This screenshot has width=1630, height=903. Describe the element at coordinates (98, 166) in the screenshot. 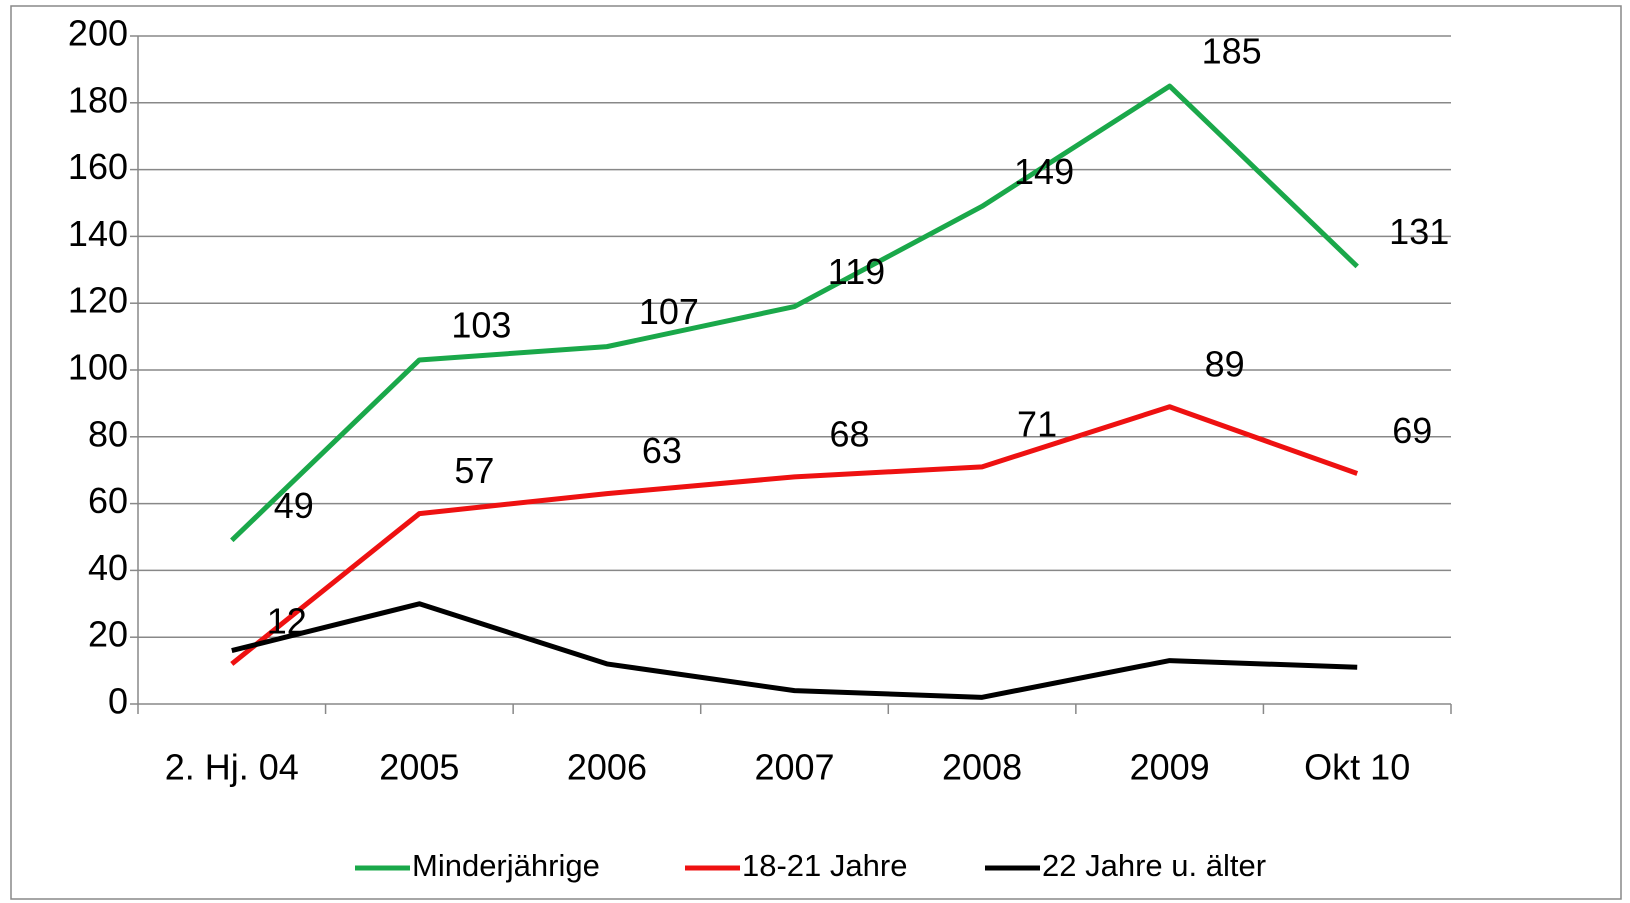

I see `y-tick-label: 160` at that location.